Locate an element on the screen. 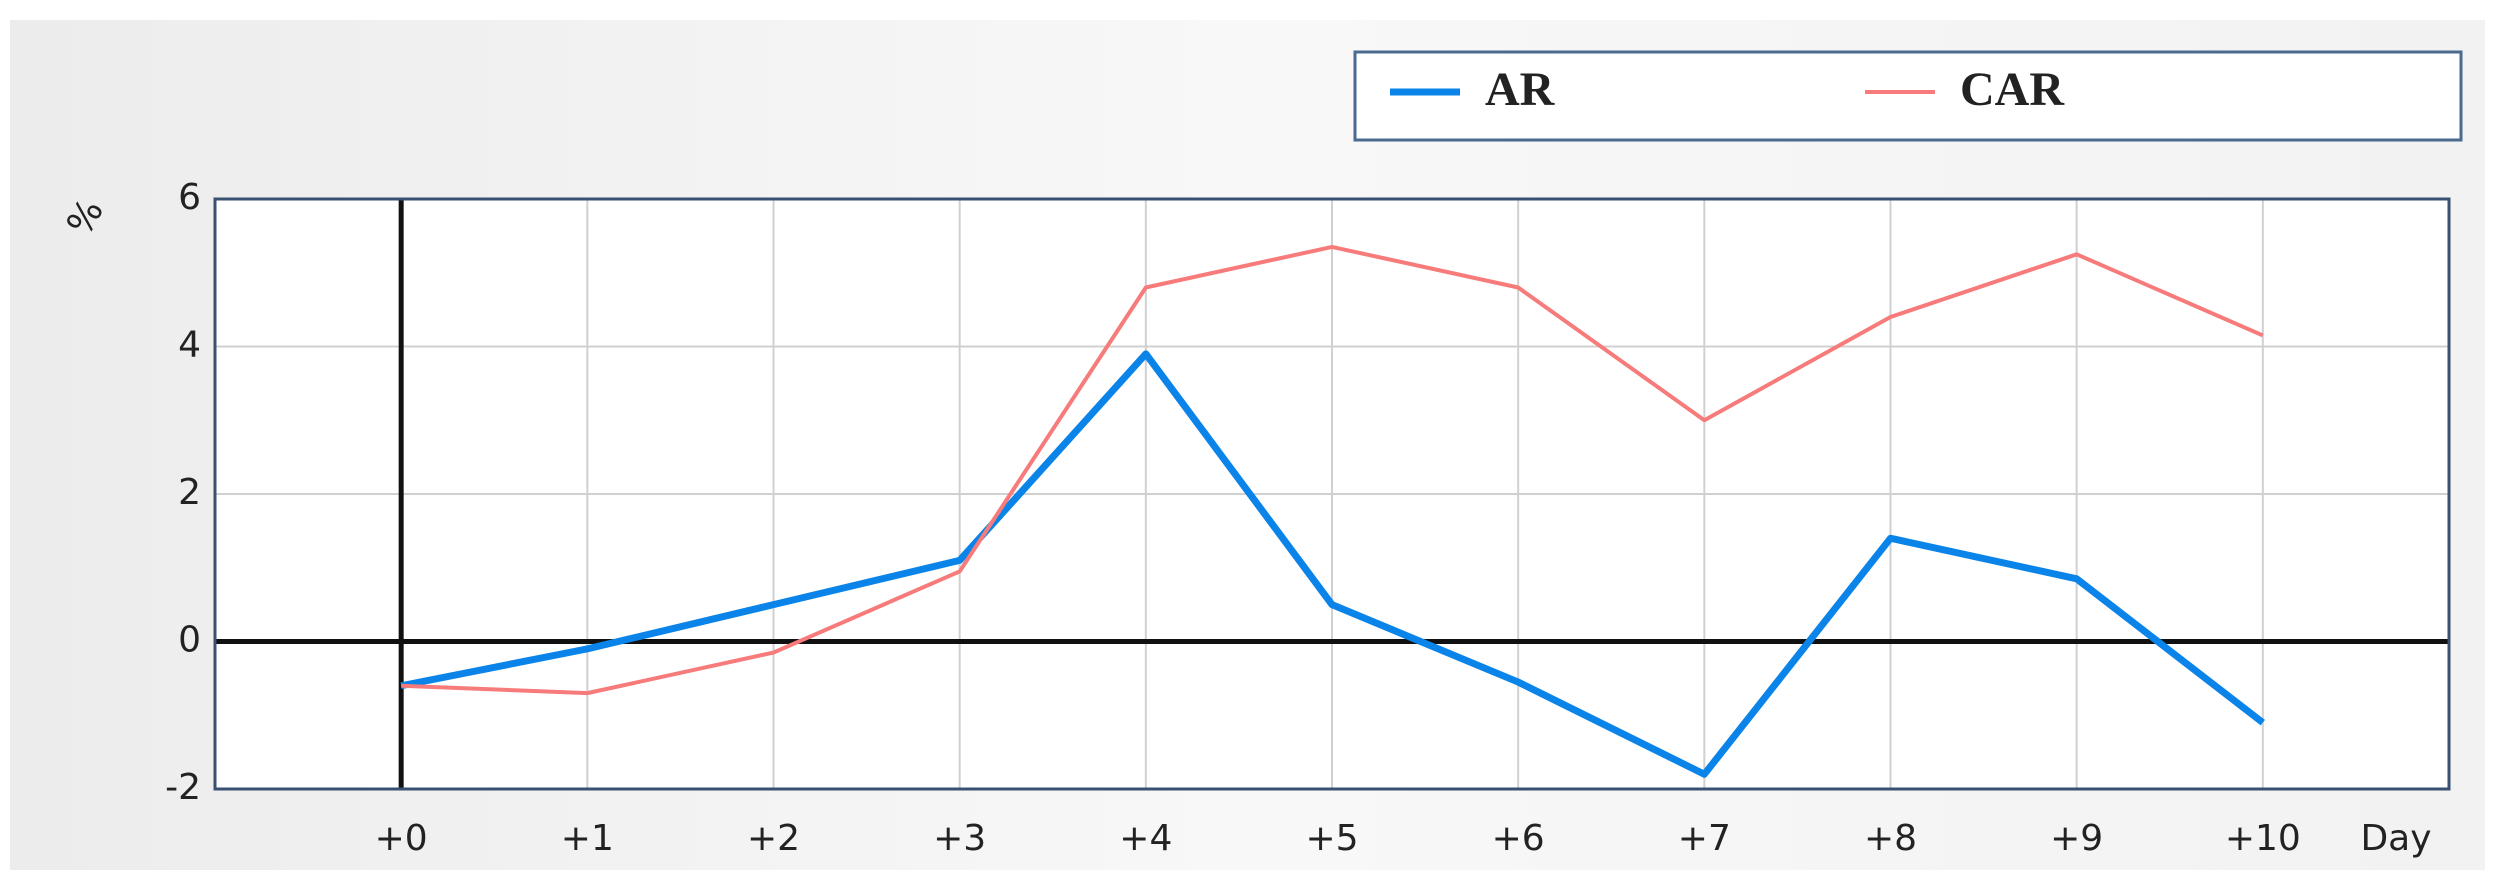 The width and height of the screenshot is (2493, 895). x-tick-label: +4 is located at coordinates (1145, 838).